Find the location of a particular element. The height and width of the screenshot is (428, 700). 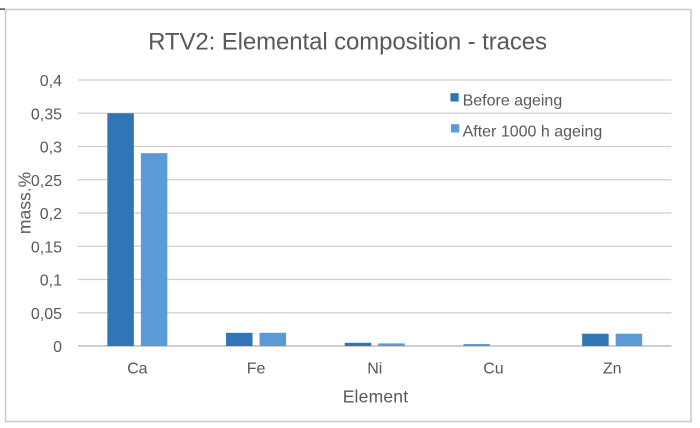

svg-text: 0,2 is located at coordinates (51, 214).